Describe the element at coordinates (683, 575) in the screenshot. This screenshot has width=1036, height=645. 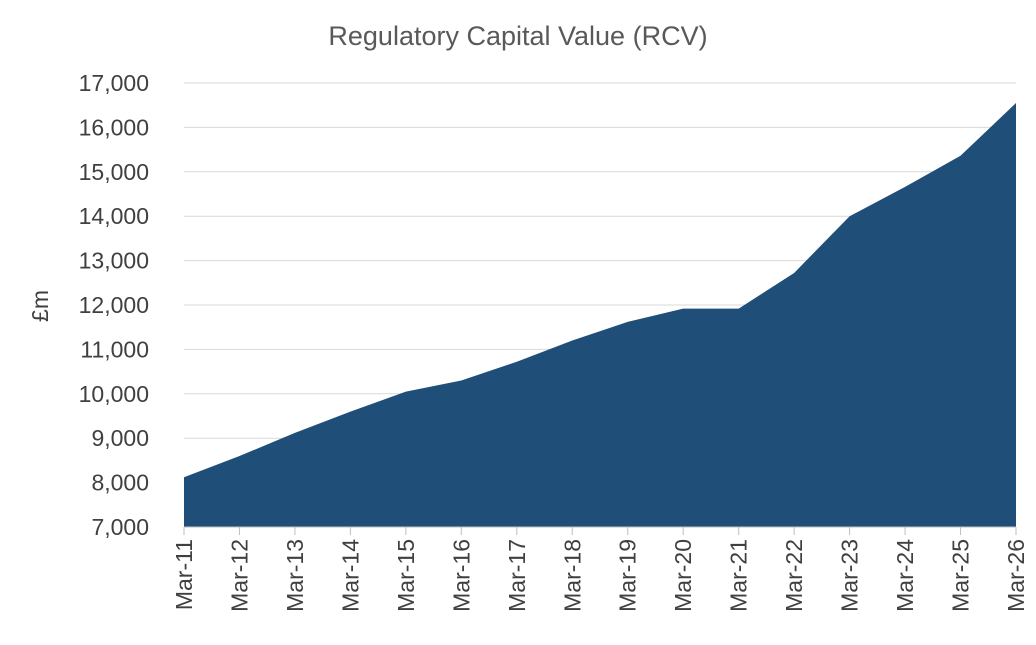
I see `x-tick-label: Mar-20` at that location.